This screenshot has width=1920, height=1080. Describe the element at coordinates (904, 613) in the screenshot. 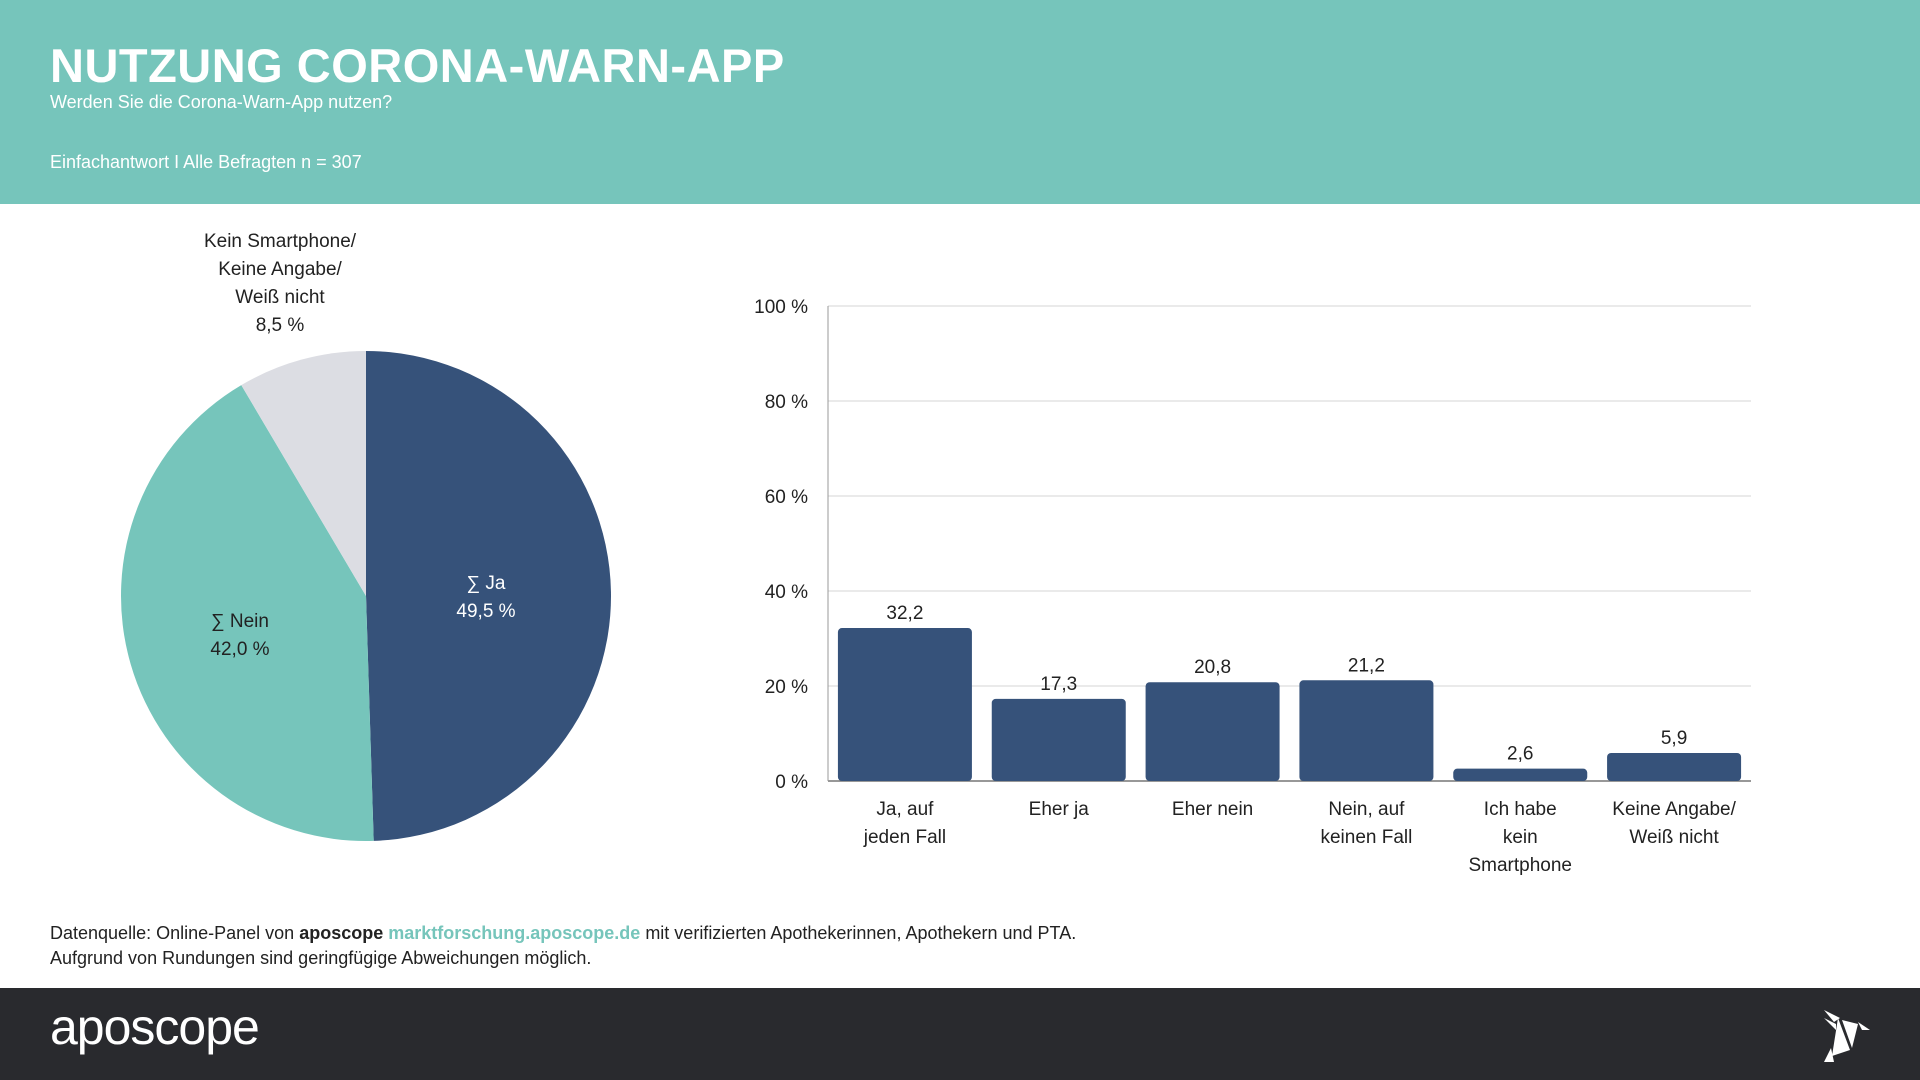

I see `bar-value-label: 32,2` at that location.